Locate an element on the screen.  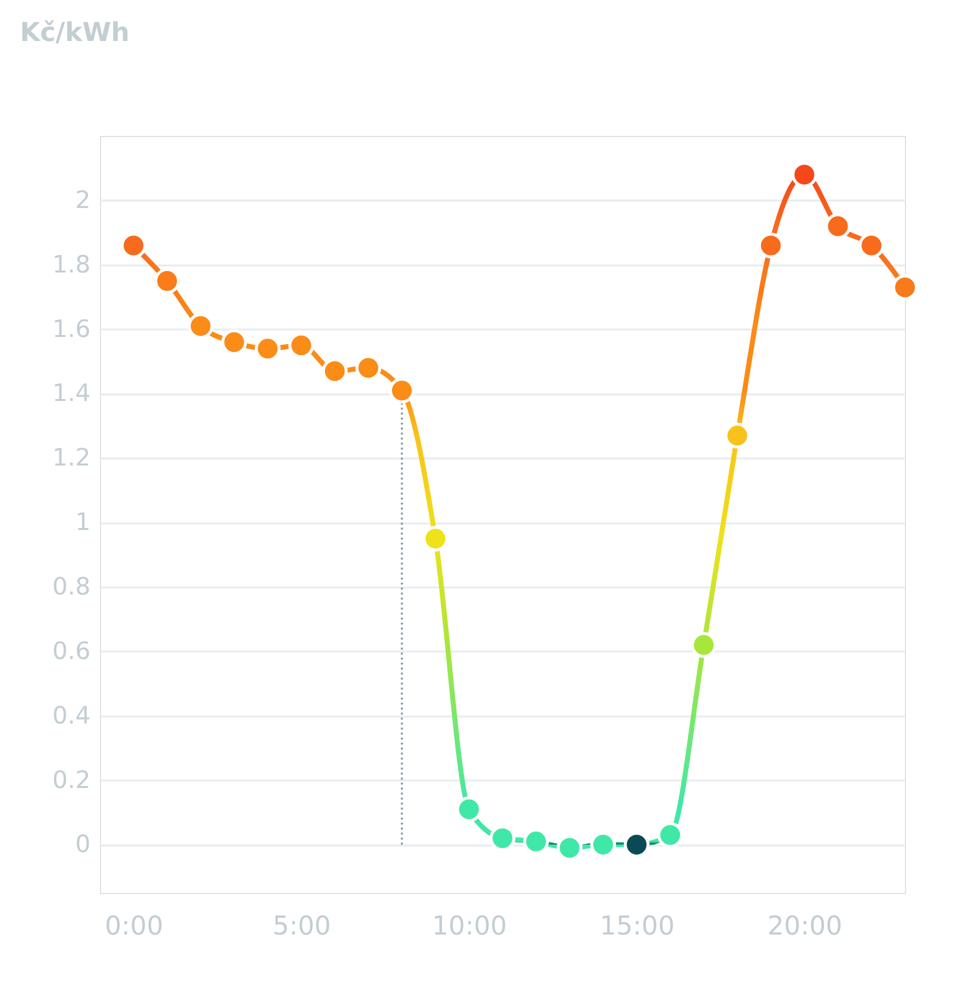
y-tick-label: 0.6 is located at coordinates (71, 650).